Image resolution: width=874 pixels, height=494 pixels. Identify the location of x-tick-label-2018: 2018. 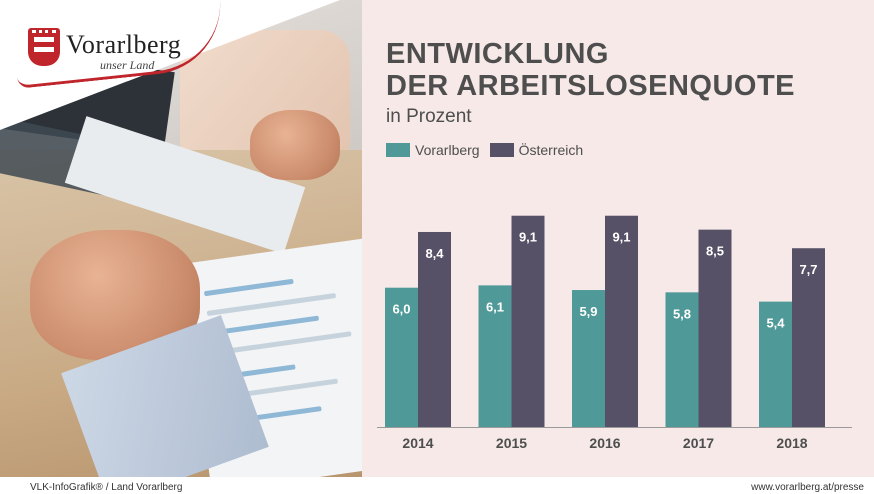
(791, 443).